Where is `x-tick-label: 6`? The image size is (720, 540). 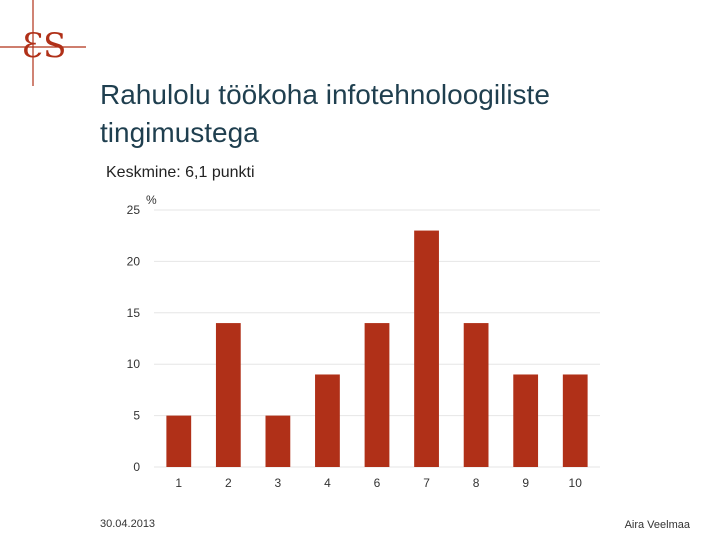 x-tick-label: 6 is located at coordinates (377, 483).